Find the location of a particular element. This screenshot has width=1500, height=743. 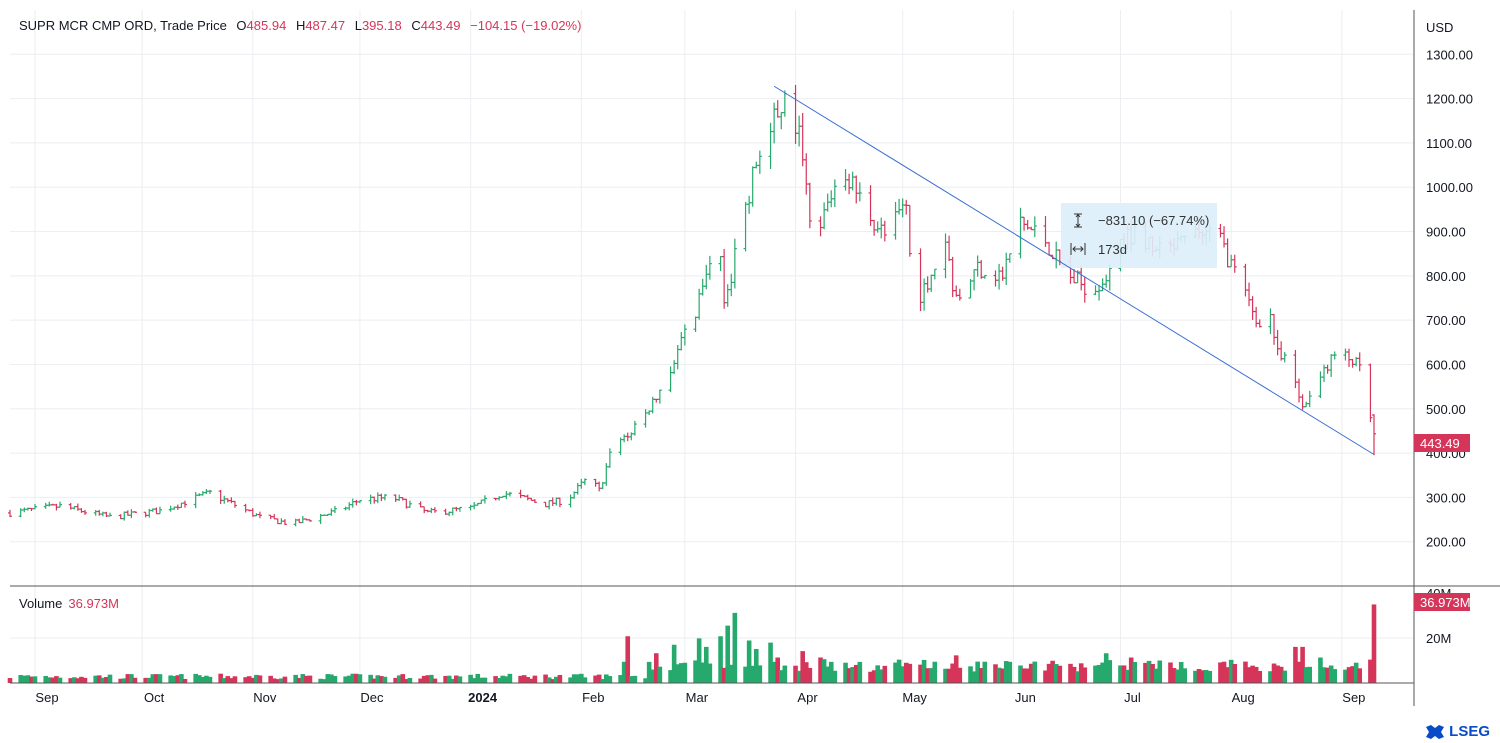

volume-last-label: 36.973M is located at coordinates (1445, 602).